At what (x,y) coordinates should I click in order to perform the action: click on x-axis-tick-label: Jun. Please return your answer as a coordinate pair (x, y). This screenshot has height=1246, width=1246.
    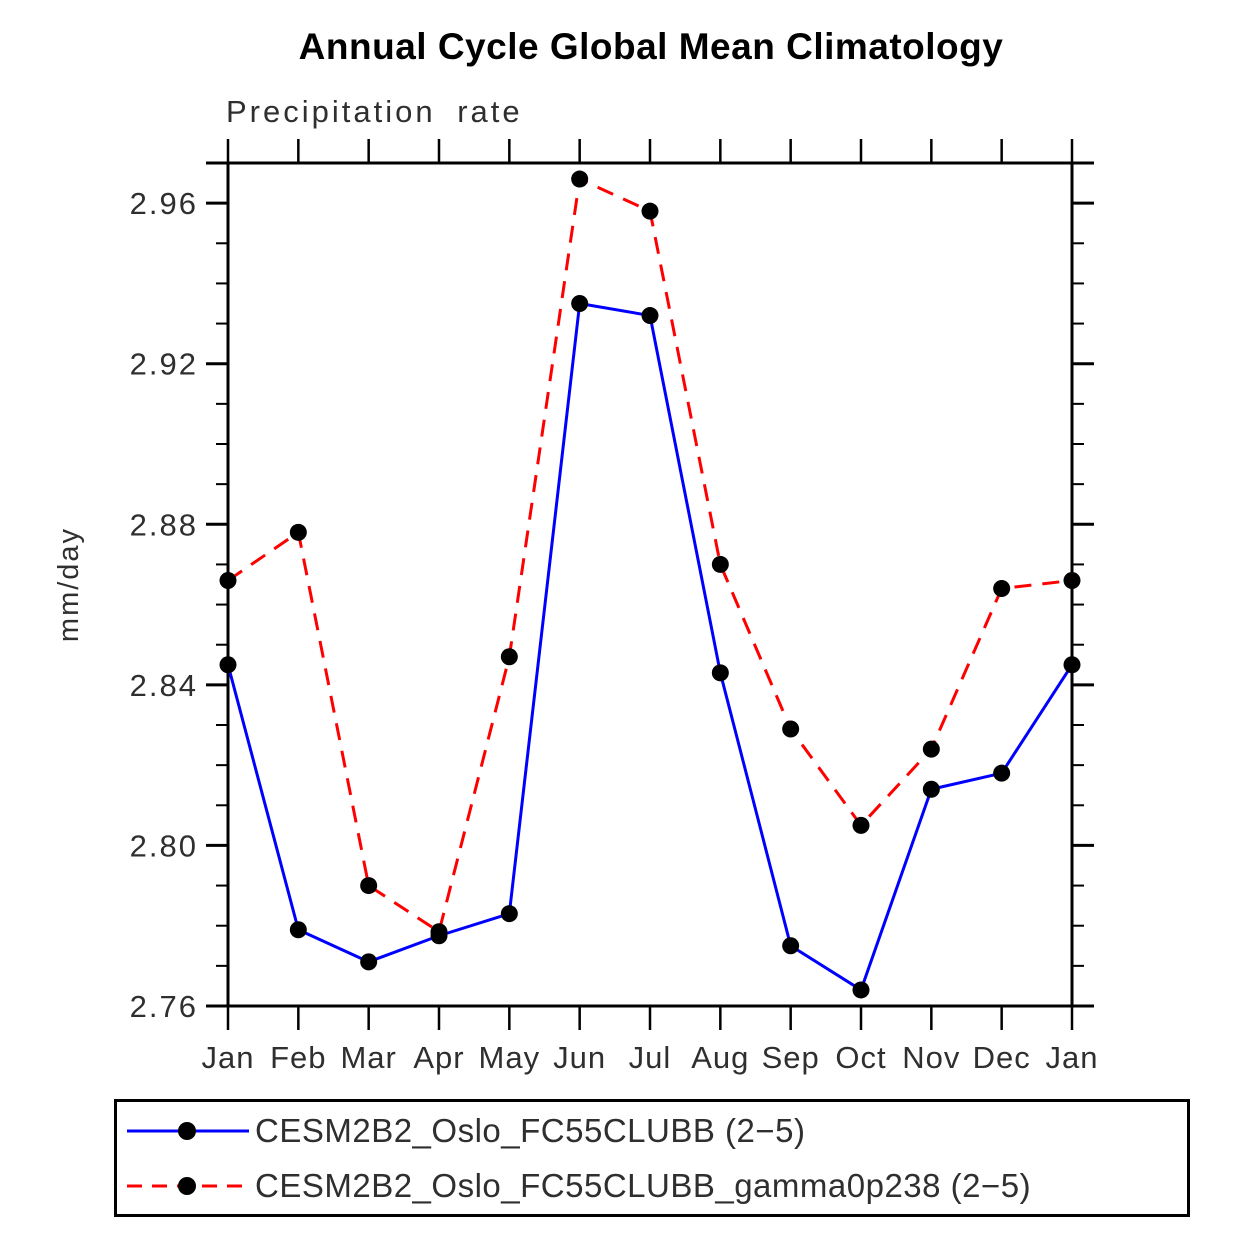
    Looking at the image, I should click on (579, 1057).